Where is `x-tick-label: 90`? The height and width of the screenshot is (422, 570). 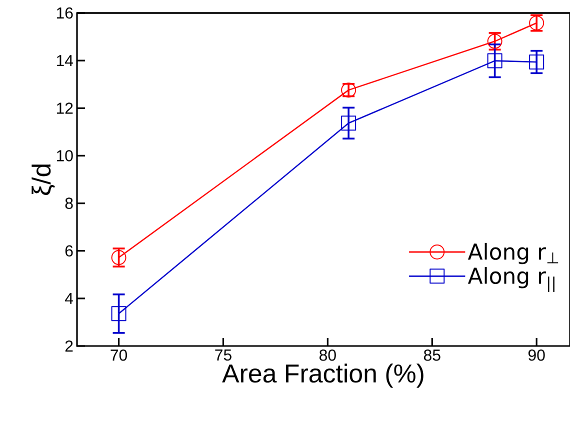
x-tick-label: 90 is located at coordinates (536, 355).